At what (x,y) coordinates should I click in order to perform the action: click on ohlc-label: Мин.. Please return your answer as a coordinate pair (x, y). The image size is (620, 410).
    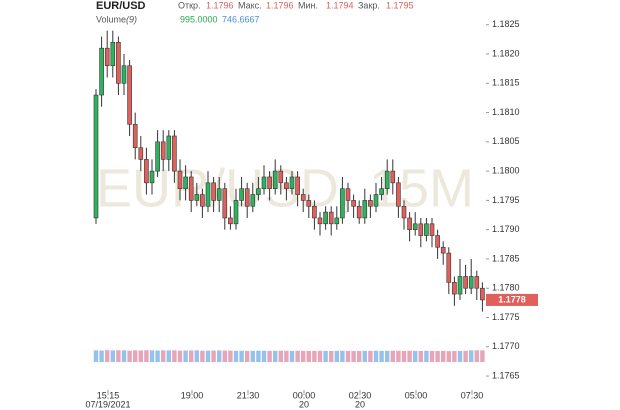
    Looking at the image, I should click on (308, 5).